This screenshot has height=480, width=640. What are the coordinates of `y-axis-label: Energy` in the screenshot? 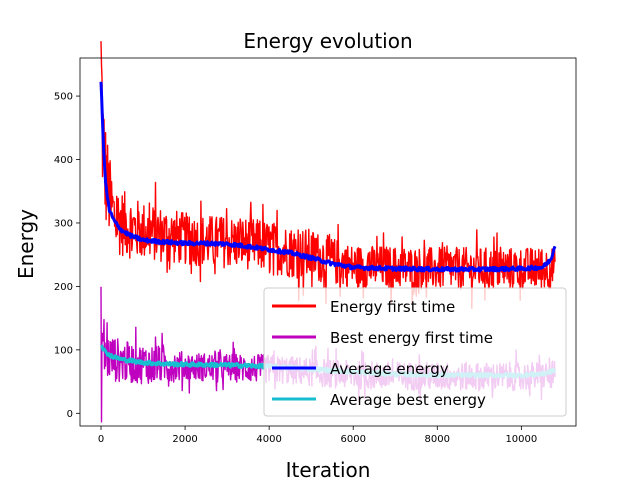 It's located at (26, 244).